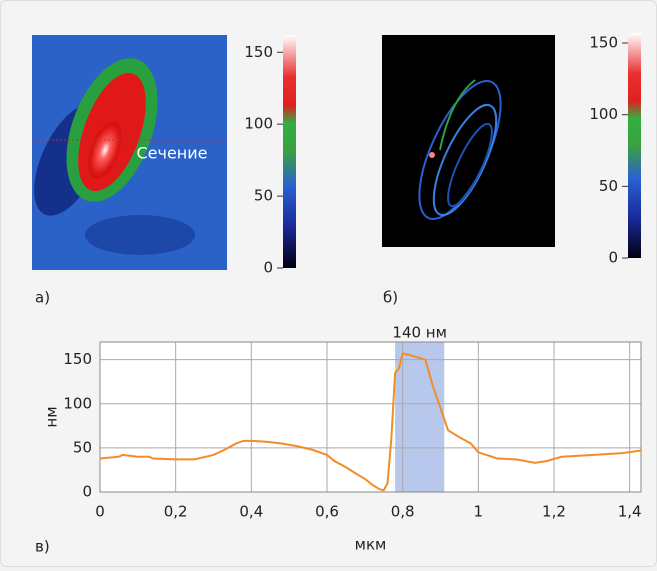 The image size is (657, 571). I want to click on x-axis-label: мкм, so click(371, 545).